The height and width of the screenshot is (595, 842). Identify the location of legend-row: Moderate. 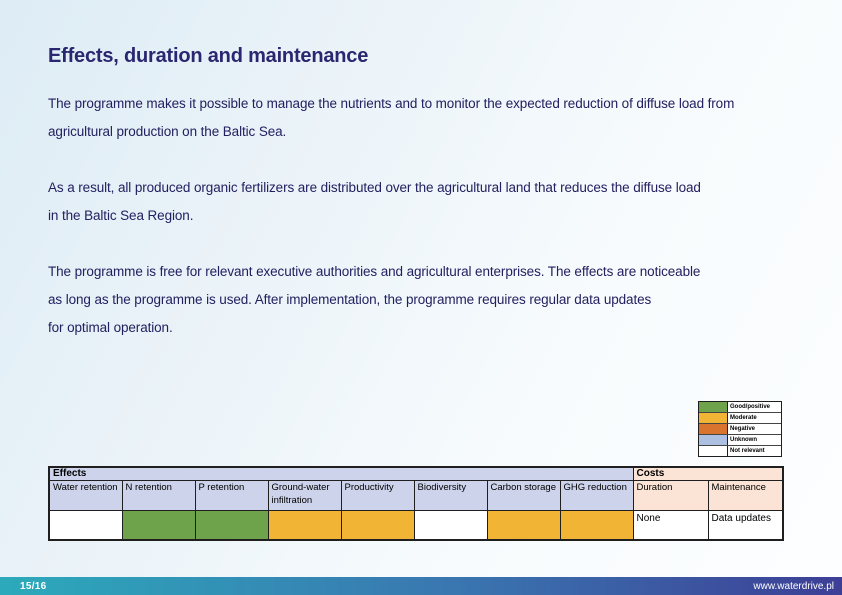
(740, 417).